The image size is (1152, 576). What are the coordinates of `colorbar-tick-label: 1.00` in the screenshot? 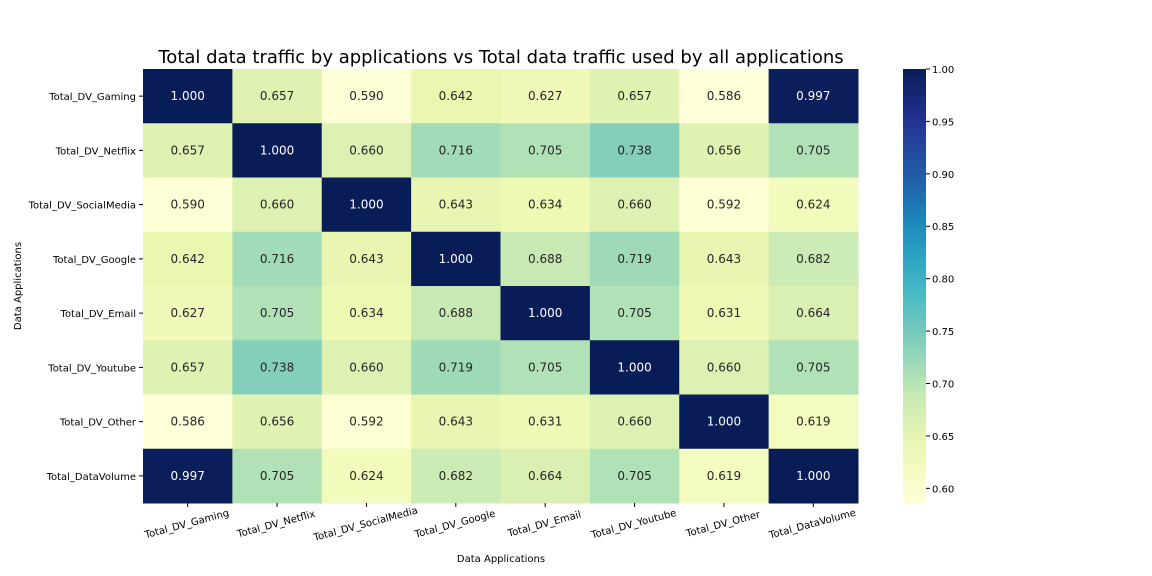 It's located at (943, 70).